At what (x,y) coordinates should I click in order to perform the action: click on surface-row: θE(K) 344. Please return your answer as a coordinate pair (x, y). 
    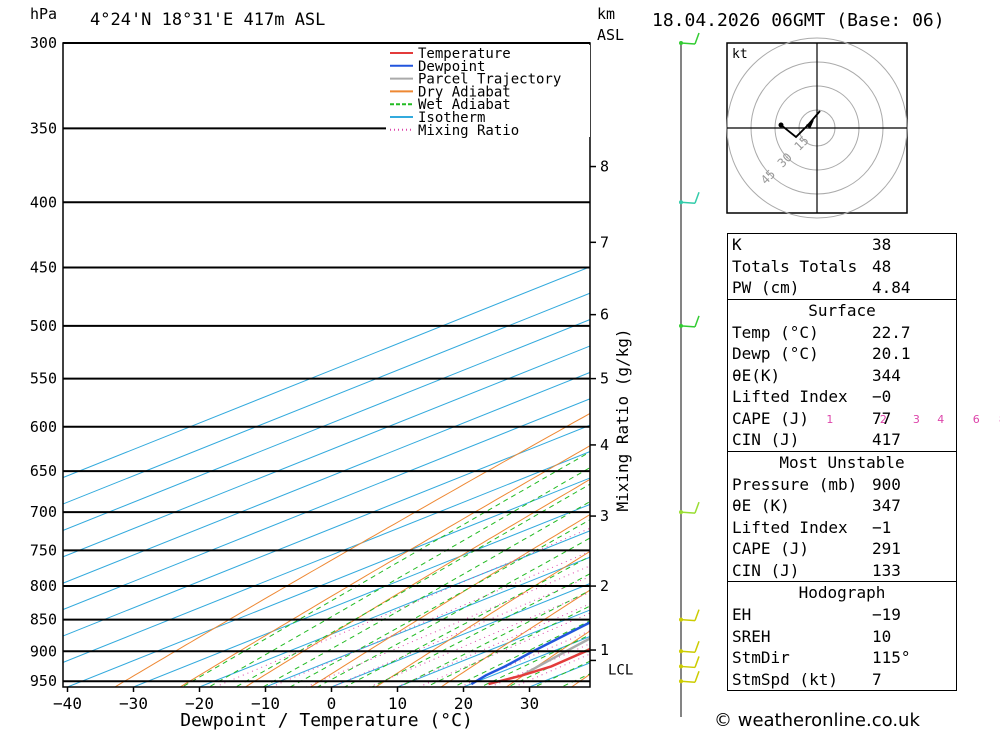
    Looking at the image, I should click on (842, 376).